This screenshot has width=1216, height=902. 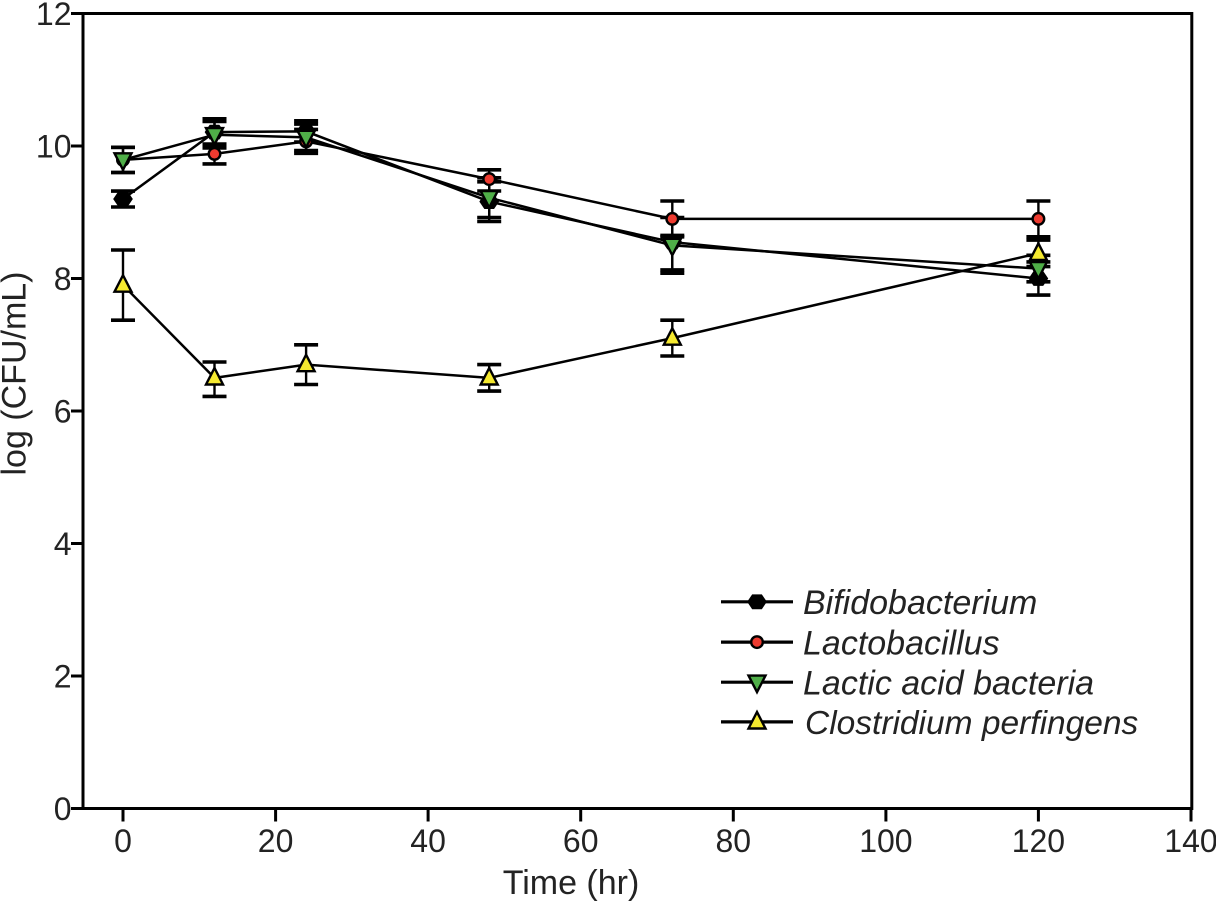 What do you see at coordinates (1038, 841) in the screenshot?
I see `svg-text: 120` at bounding box center [1038, 841].